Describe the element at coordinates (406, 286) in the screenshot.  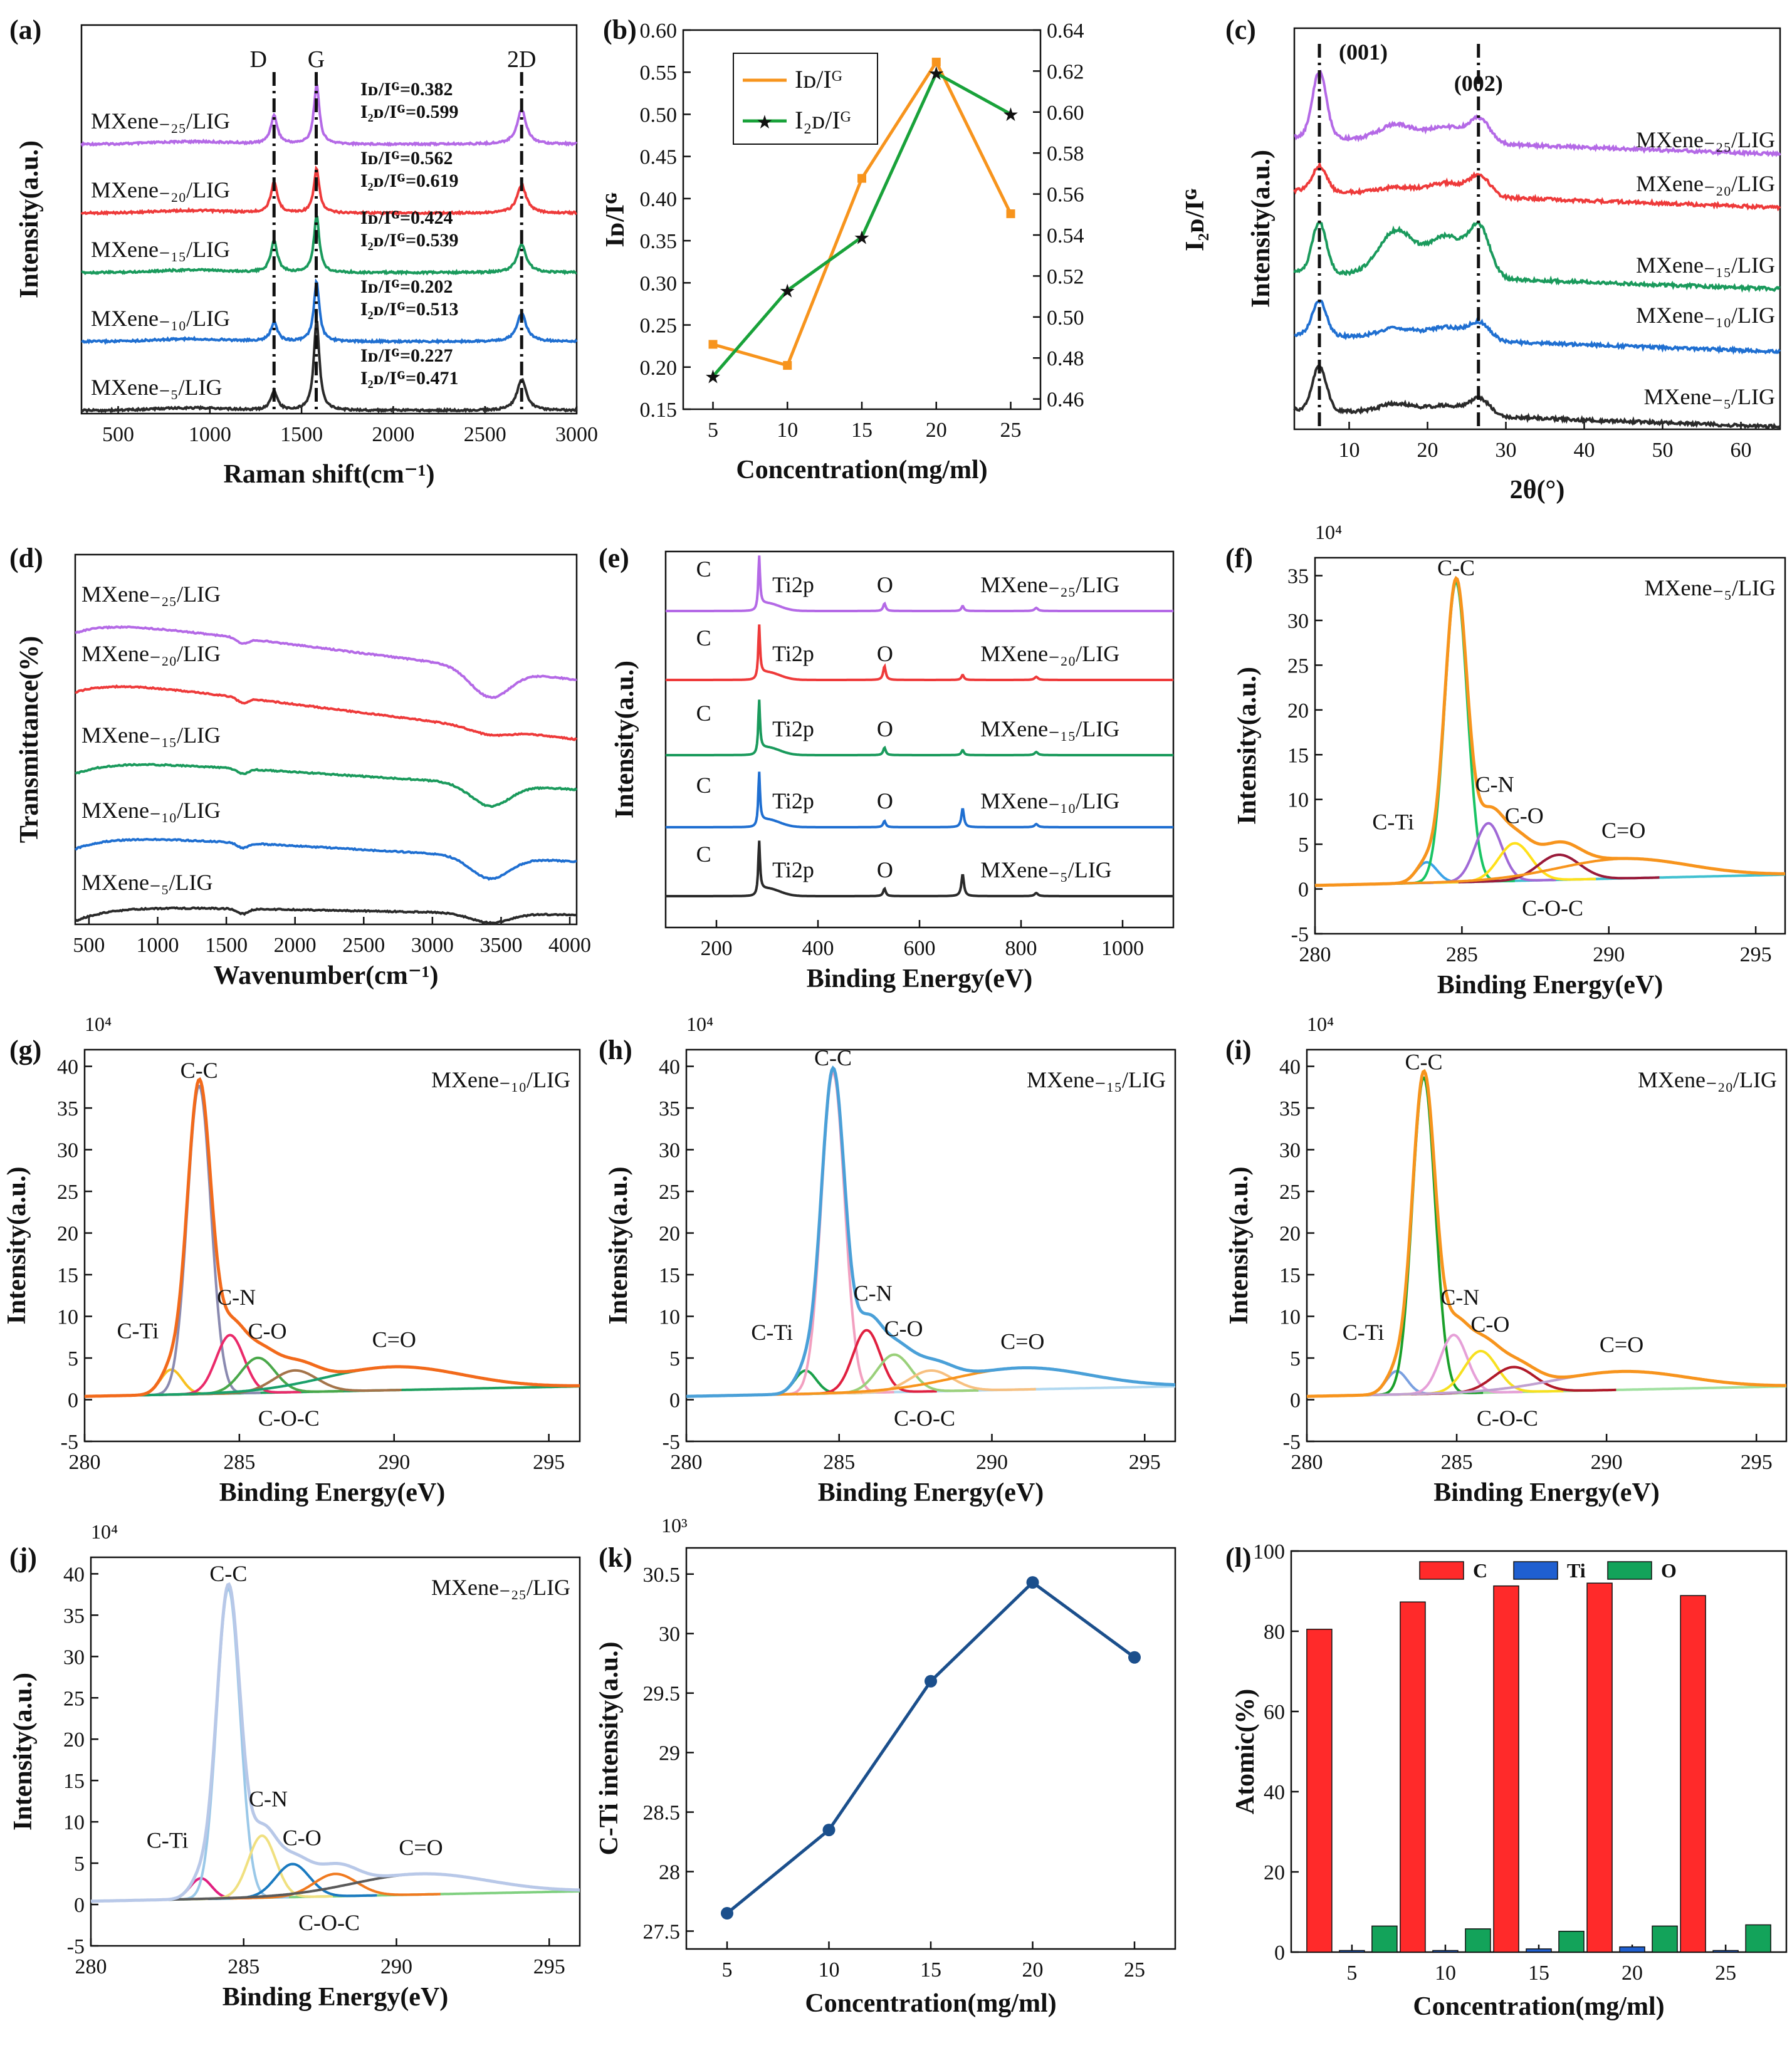
I see `ratio-label: Iᴅ/Iᴳ=0.202` at that location.